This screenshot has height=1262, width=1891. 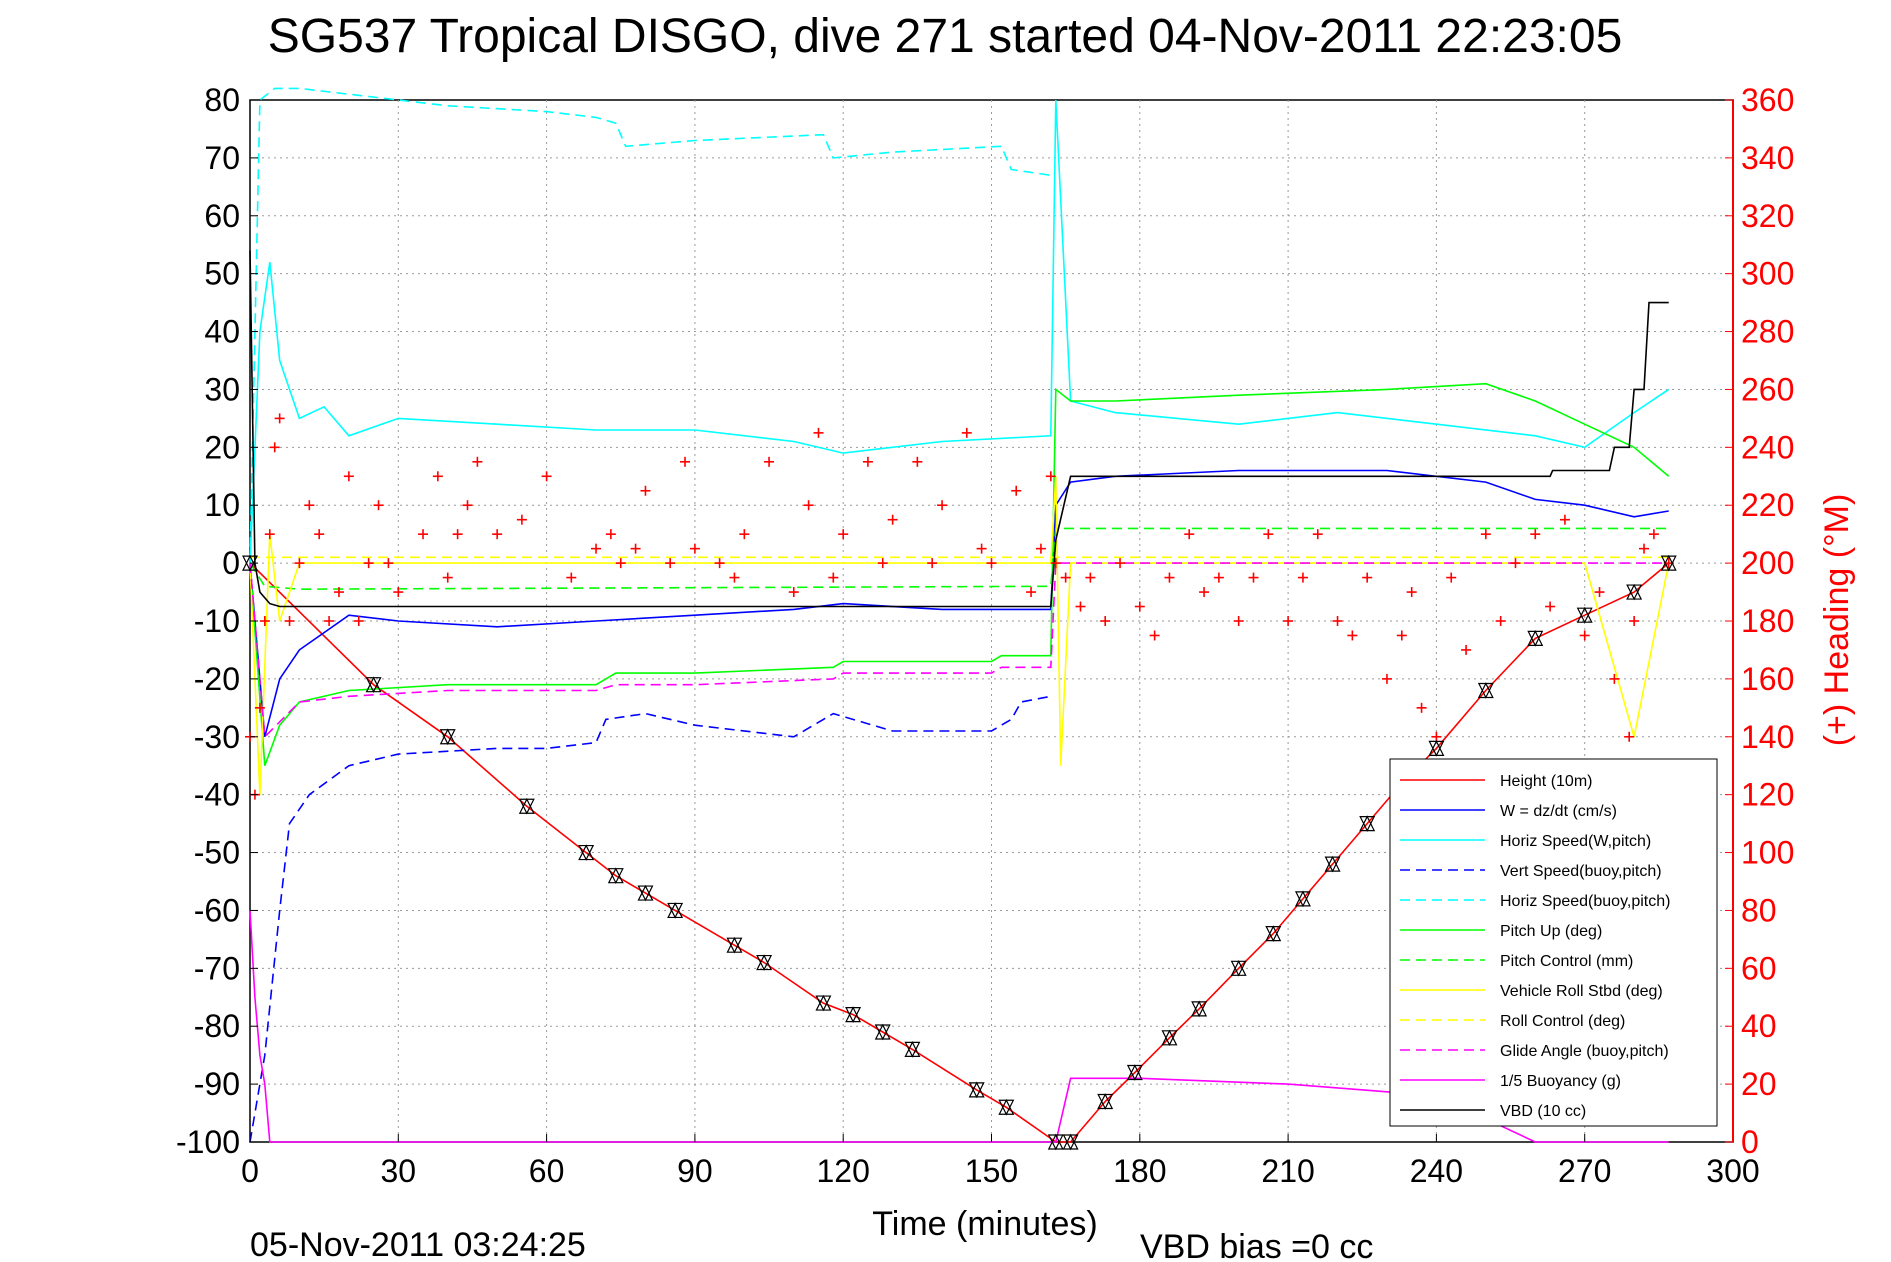 What do you see at coordinates (1767, 737) in the screenshot?
I see `y-right-tick-label: 140` at bounding box center [1767, 737].